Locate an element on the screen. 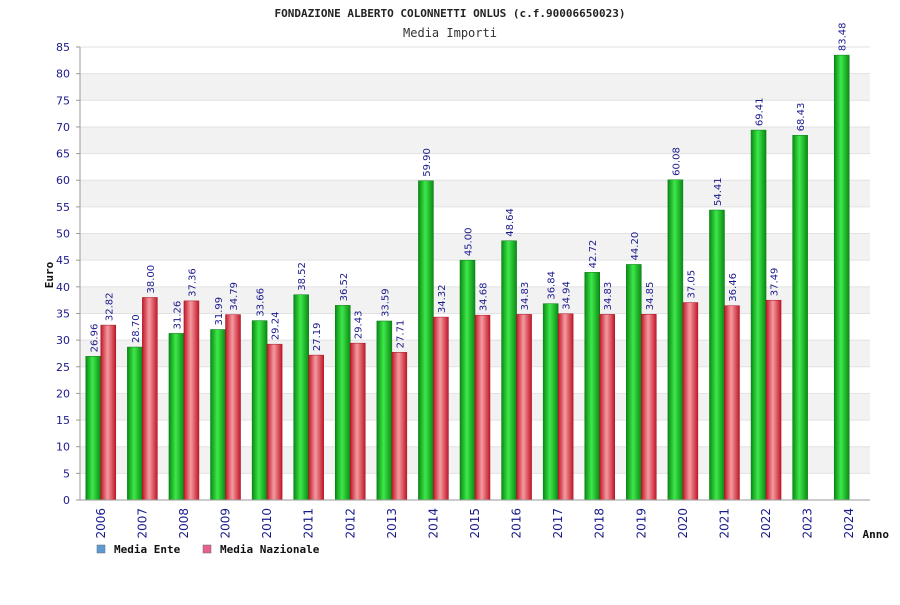 The width and height of the screenshot is (900, 605). data-label: 69.41 is located at coordinates (760, 111).